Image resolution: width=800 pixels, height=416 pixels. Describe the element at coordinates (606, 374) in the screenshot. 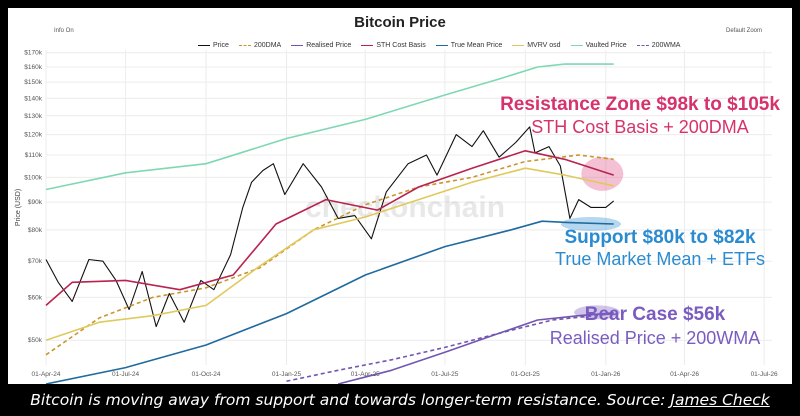

I see `x-tick-label: 01-Jan-26` at that location.